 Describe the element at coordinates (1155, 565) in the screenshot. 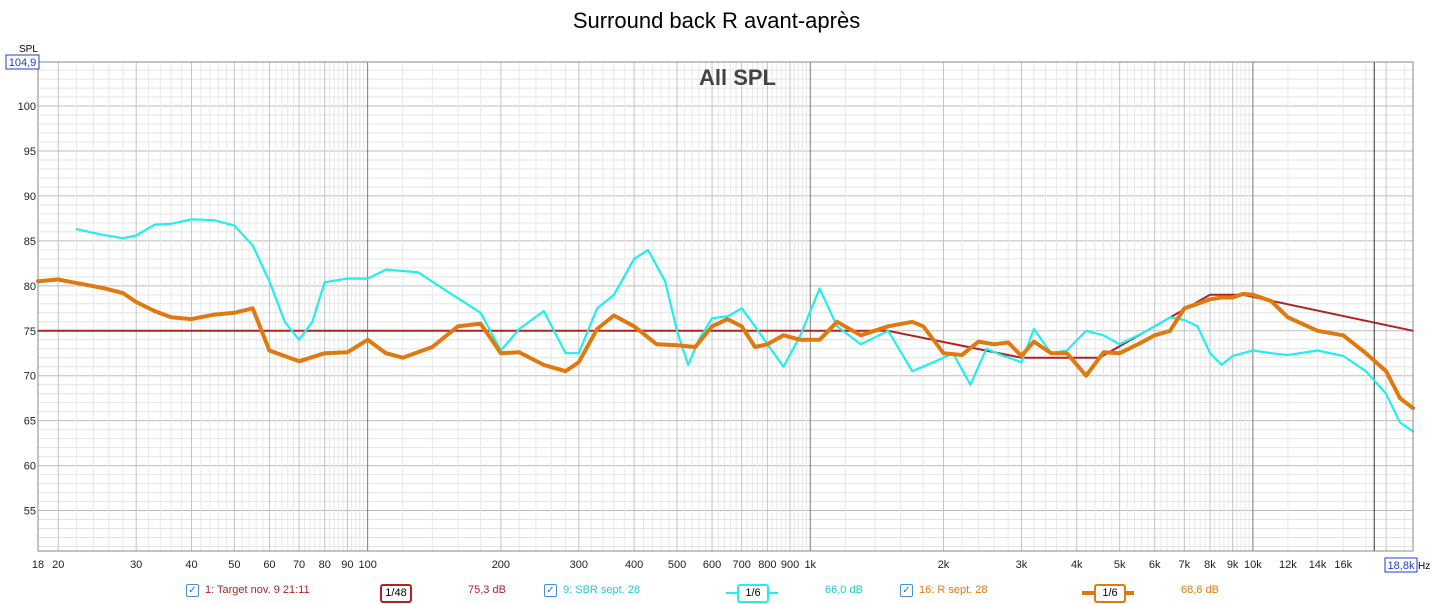

I see `x-tick-label: 6k` at that location.